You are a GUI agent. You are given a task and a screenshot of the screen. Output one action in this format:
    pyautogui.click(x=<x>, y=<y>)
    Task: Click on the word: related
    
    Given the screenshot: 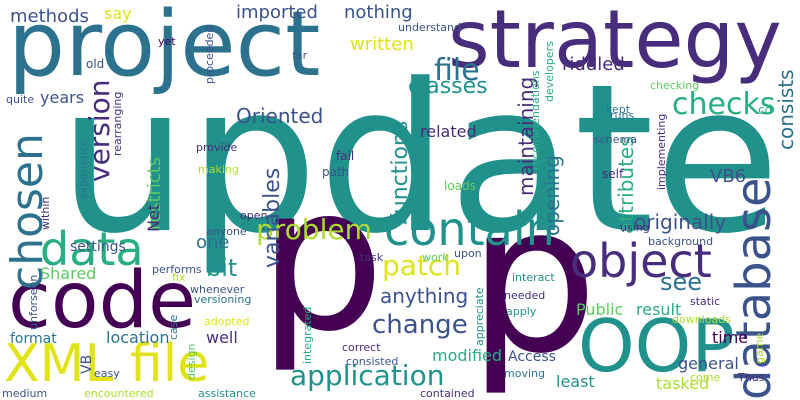 What is the action you would take?
    pyautogui.click(x=448, y=131)
    